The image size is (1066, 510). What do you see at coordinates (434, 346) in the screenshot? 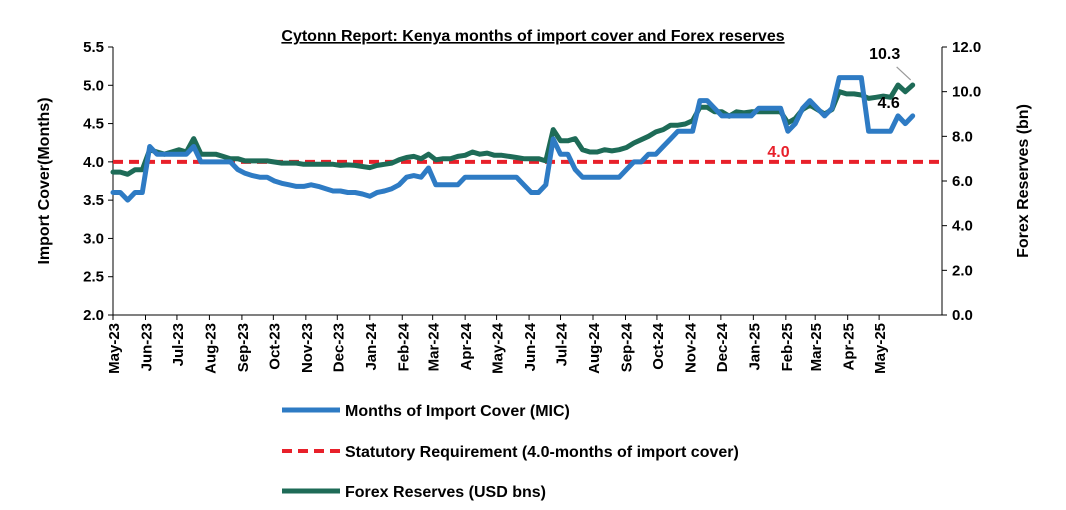
I see `x-tick-label: Mar-24` at bounding box center [434, 346].